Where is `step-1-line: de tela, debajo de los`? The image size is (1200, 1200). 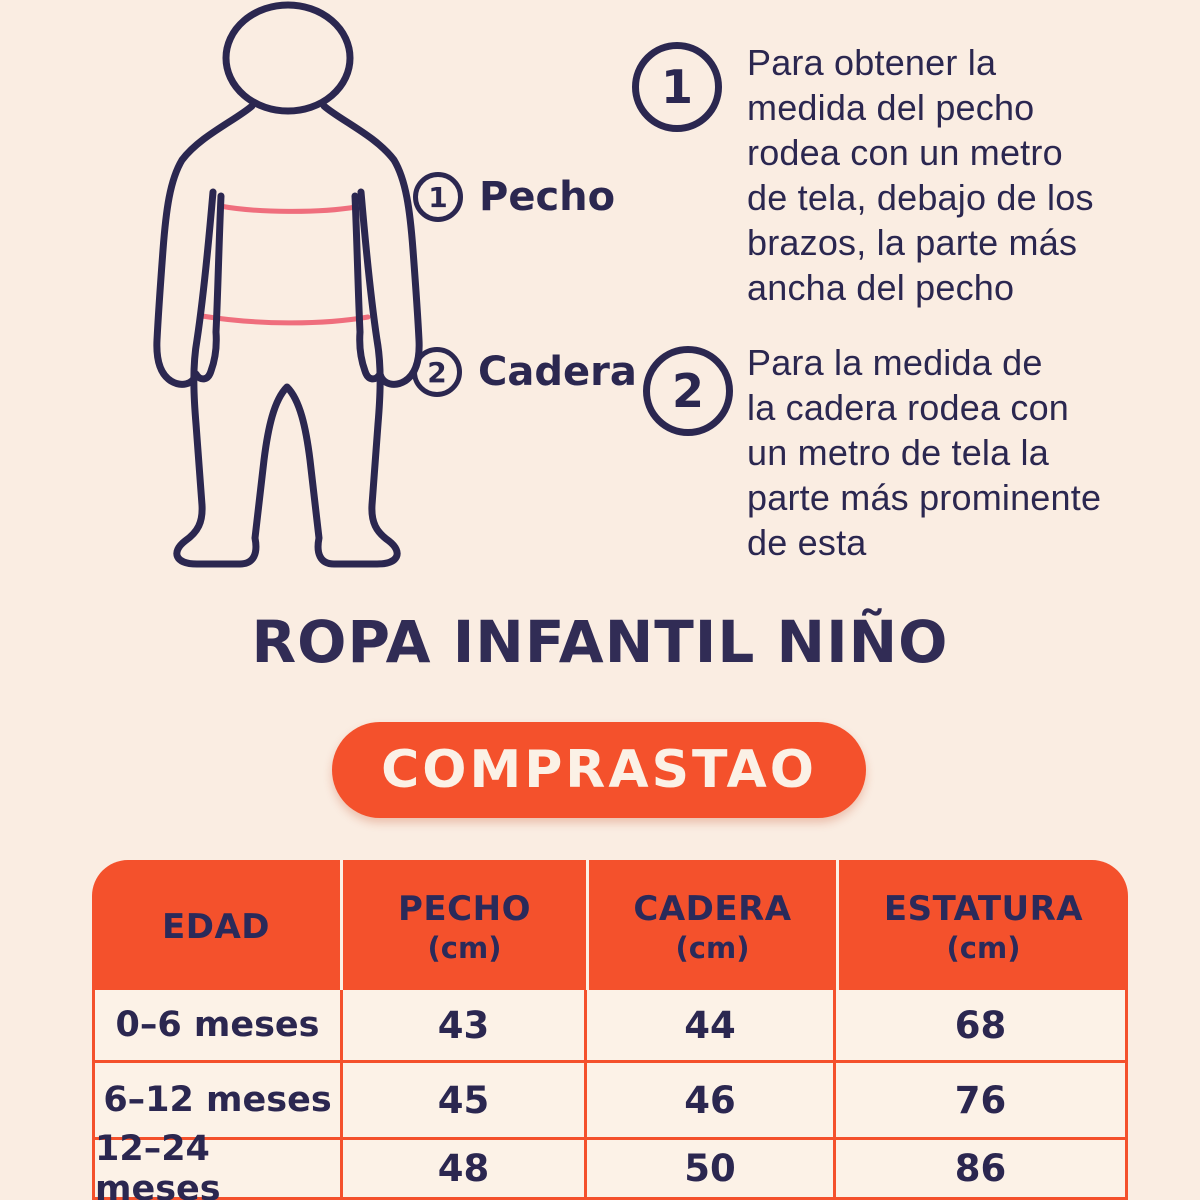 step-1-line: de tela, debajo de los is located at coordinates (920, 197).